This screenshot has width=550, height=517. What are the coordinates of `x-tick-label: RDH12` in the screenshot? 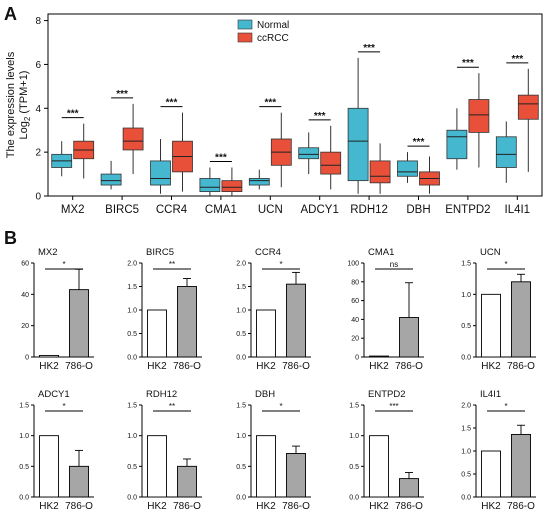 It's located at (369, 210).